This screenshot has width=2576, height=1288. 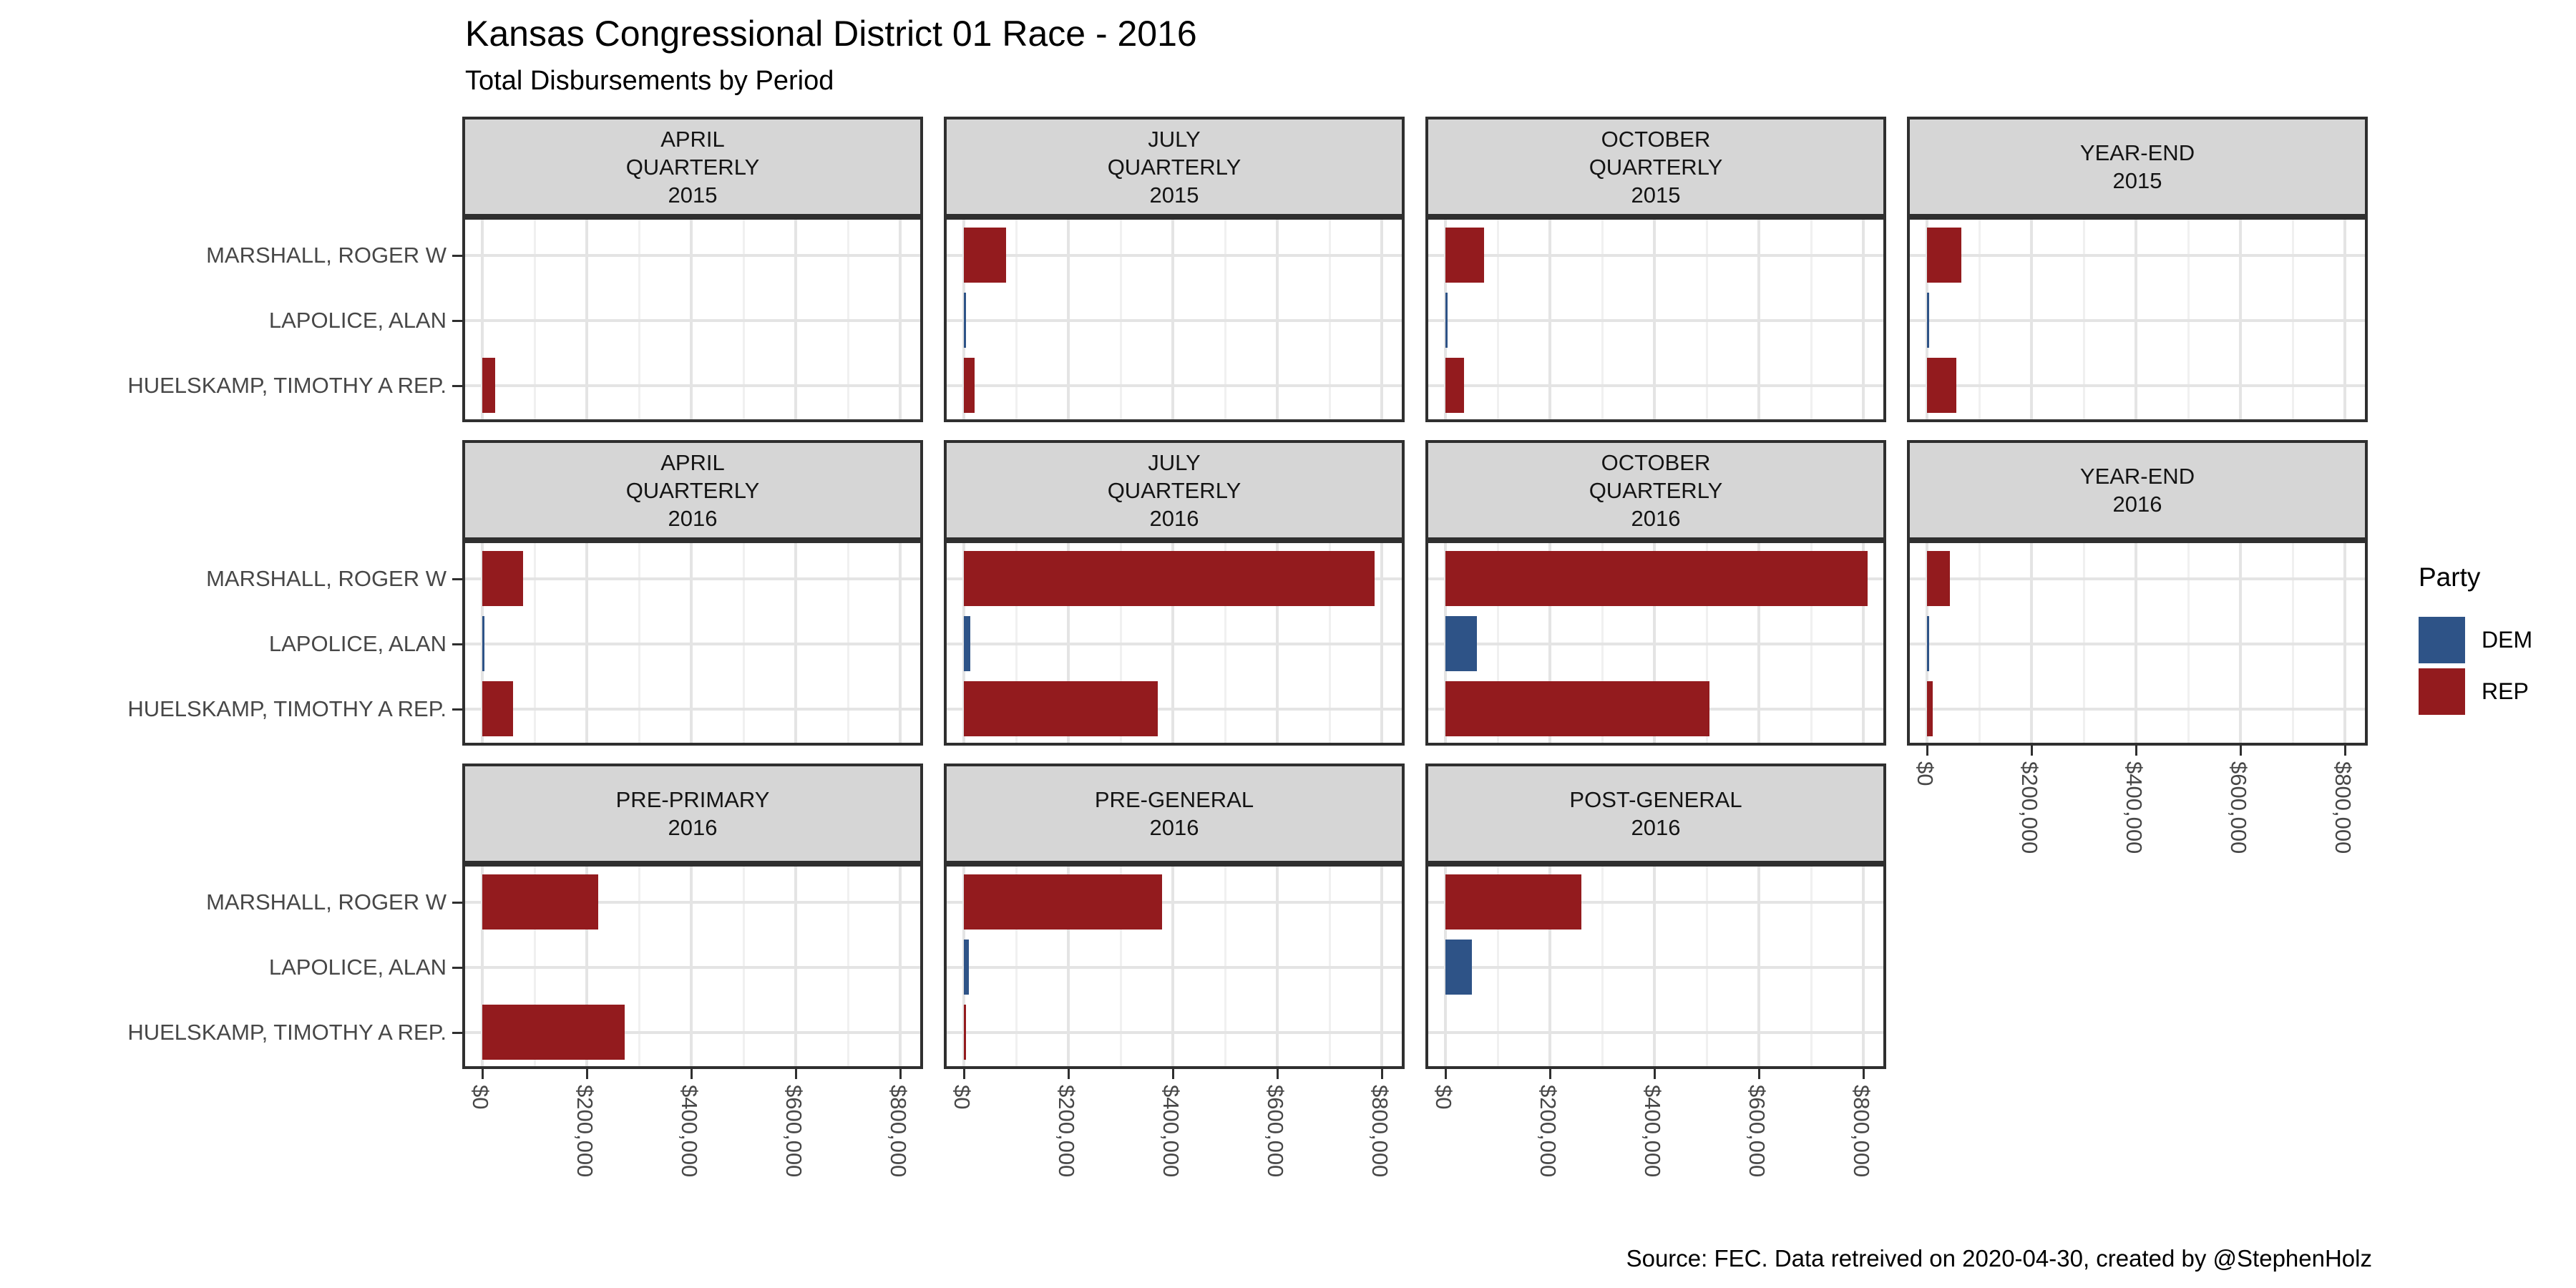 What do you see at coordinates (1655, 966) in the screenshot?
I see `facet-panel-post-general-2016` at bounding box center [1655, 966].